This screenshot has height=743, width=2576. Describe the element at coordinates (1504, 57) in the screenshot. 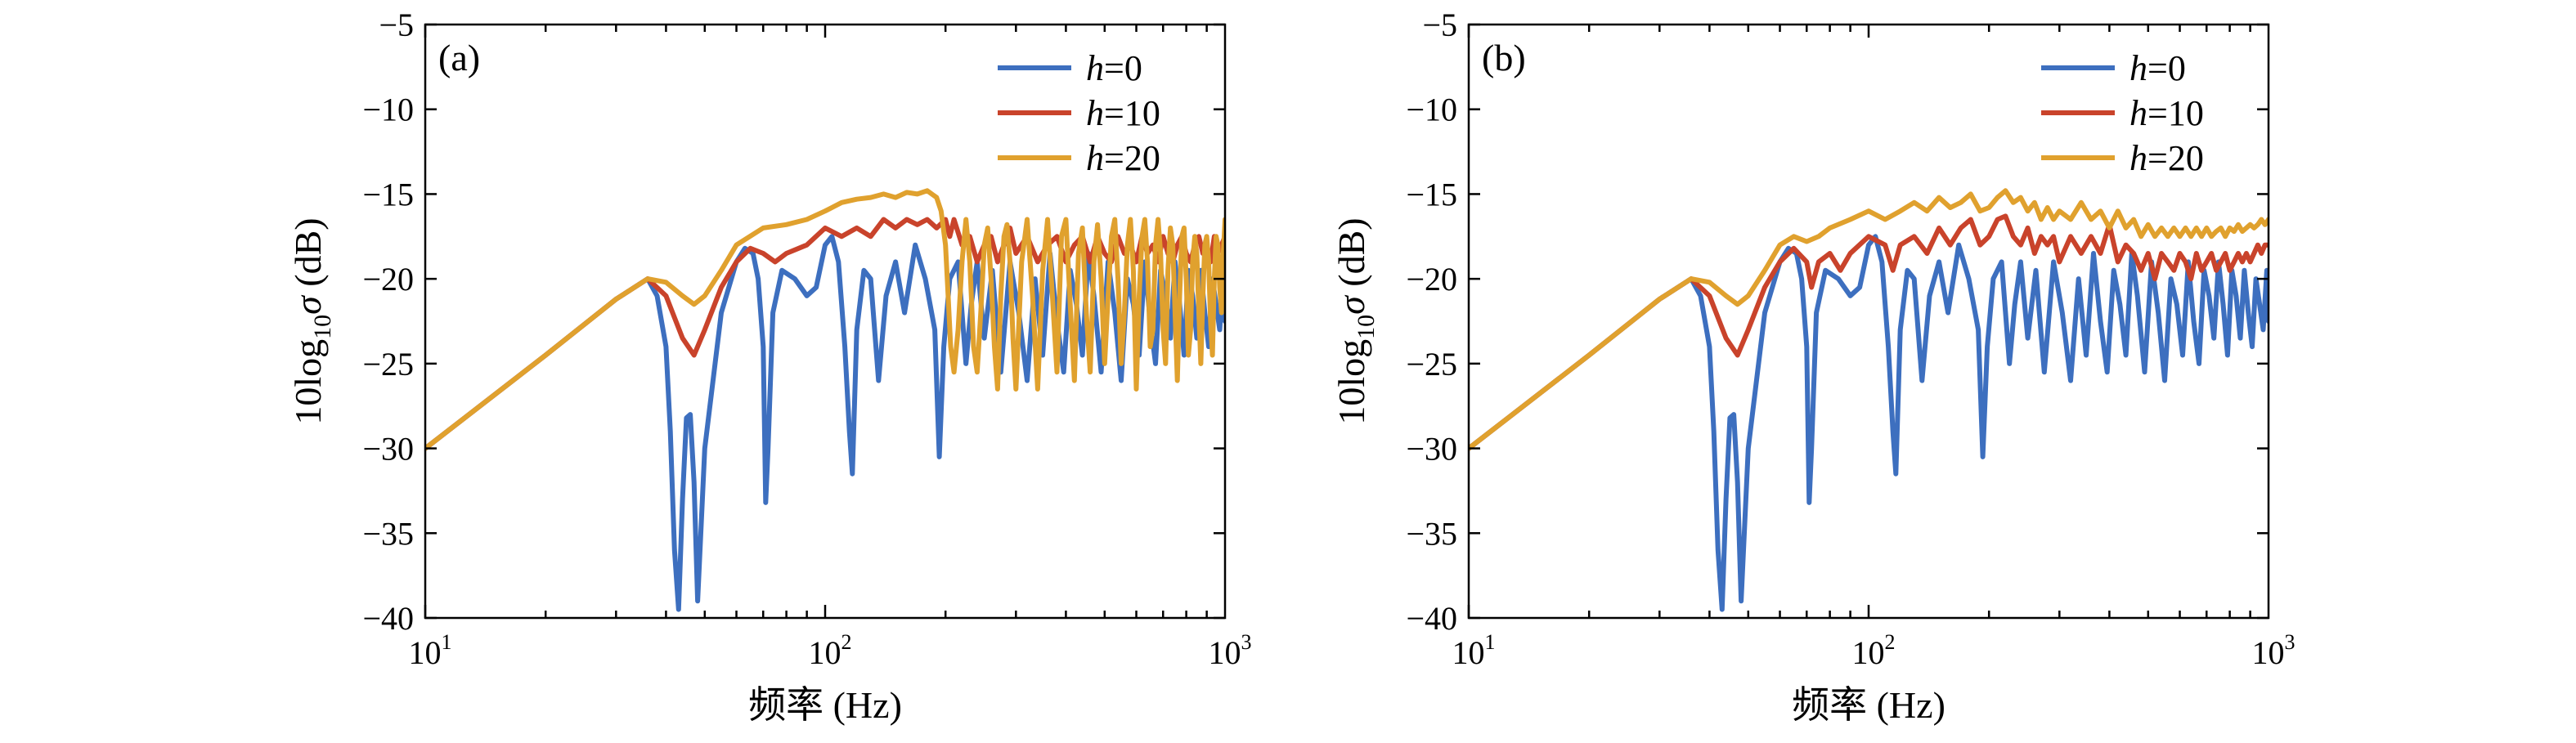

I see `panel-label: (b)` at that location.